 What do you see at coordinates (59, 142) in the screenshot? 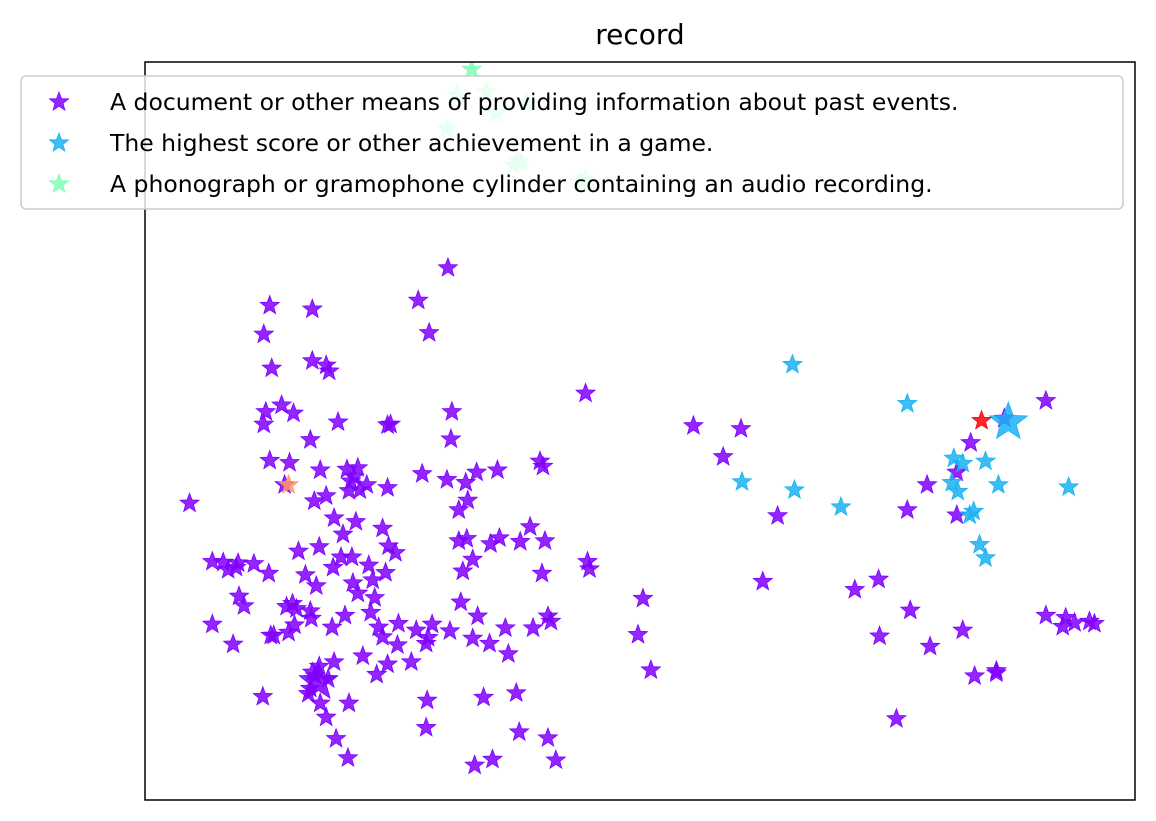
I see `legend-marker` at bounding box center [59, 142].